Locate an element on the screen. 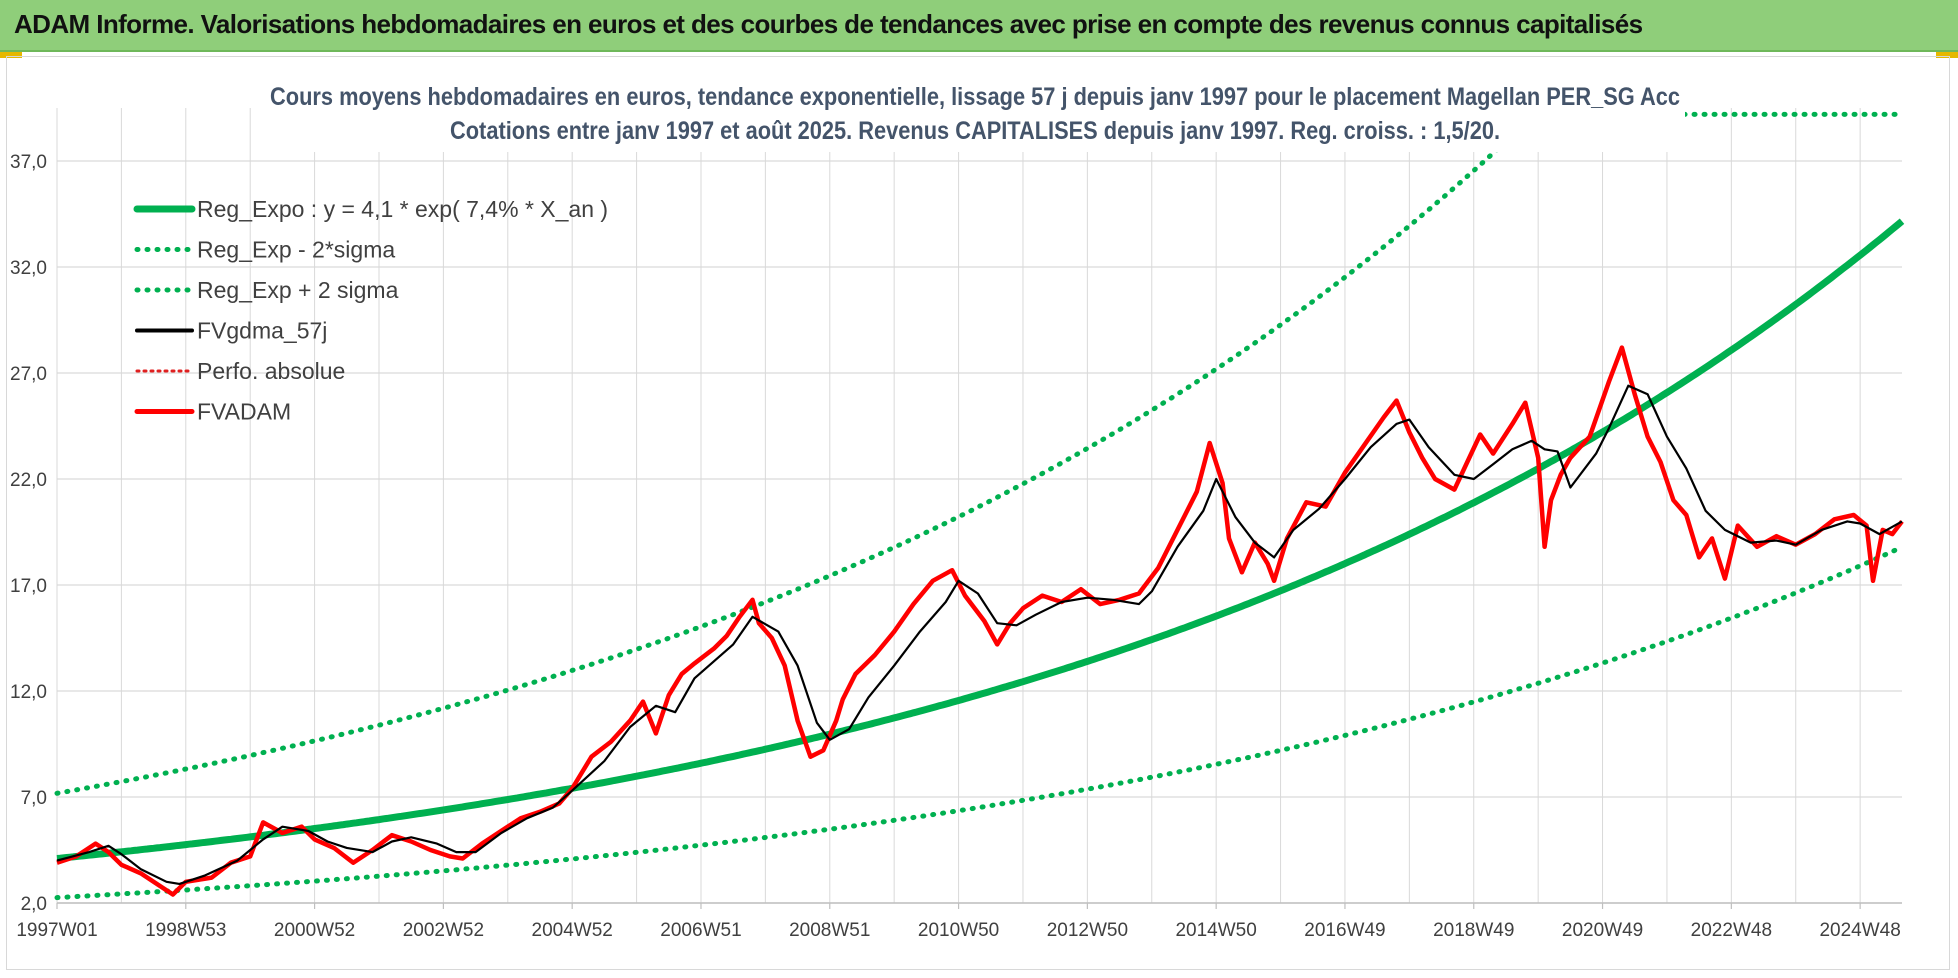 The height and width of the screenshot is (978, 1958). title-backdrop is located at coordinates (970, 114).